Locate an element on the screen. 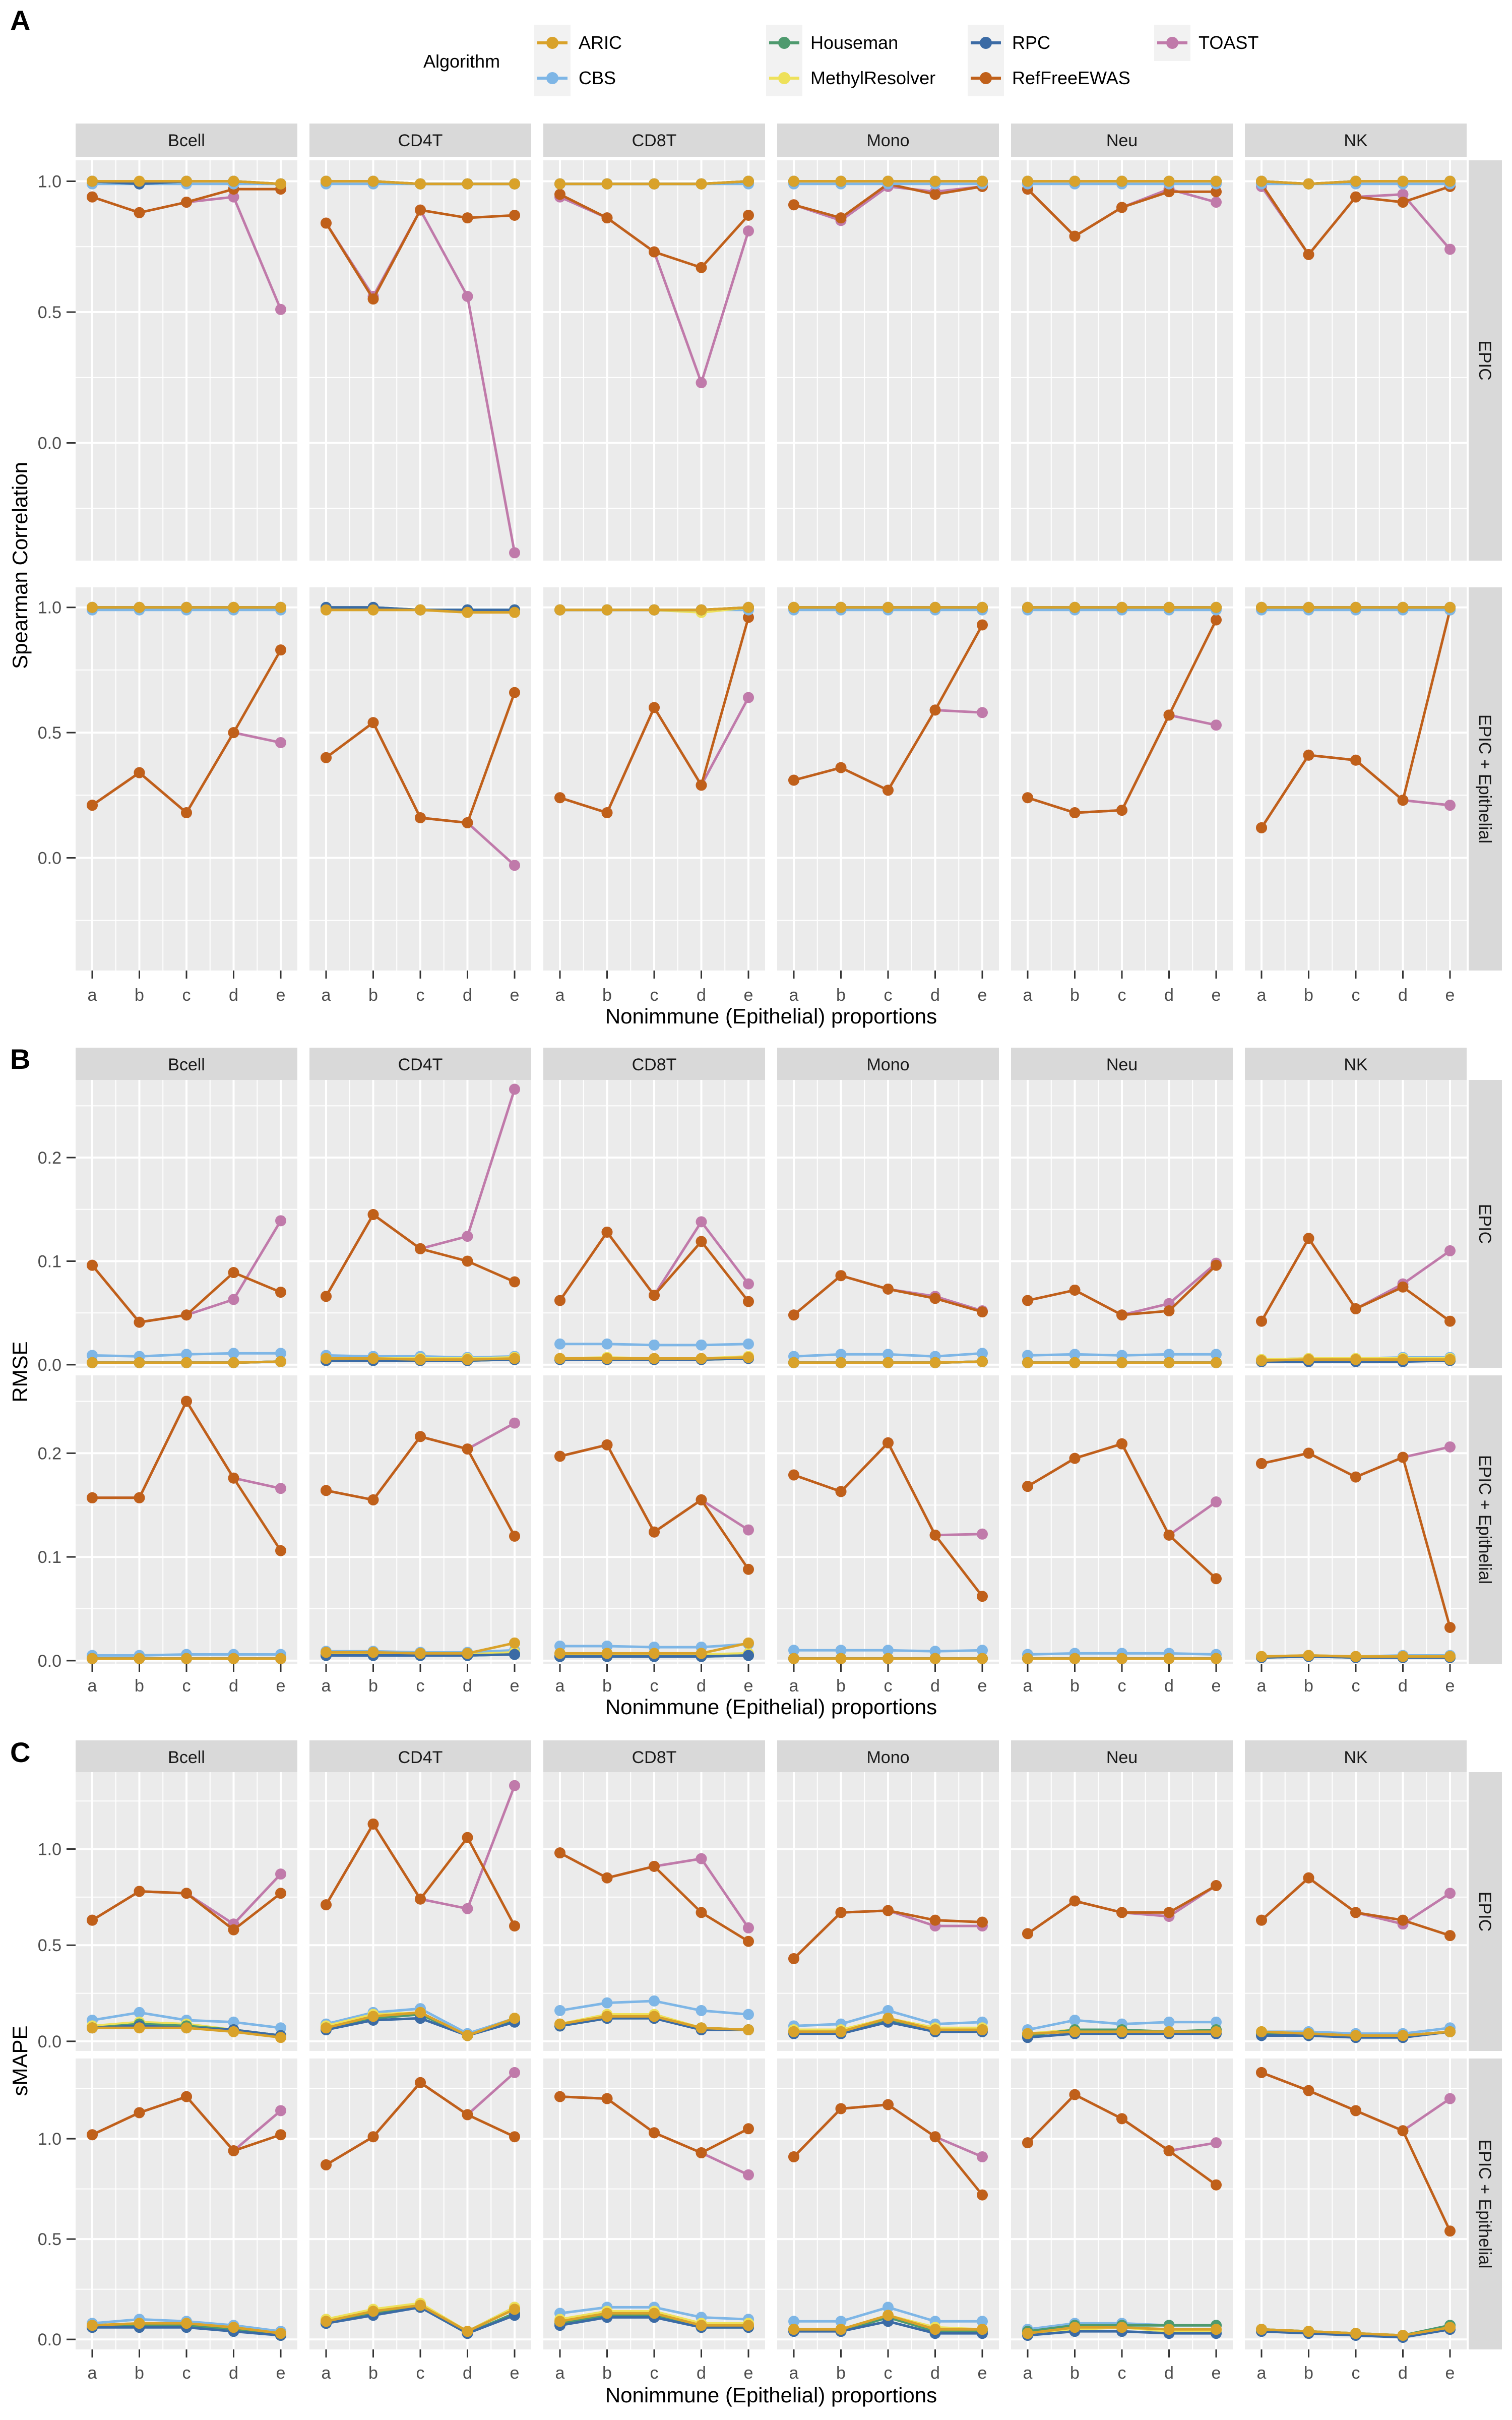 Image resolution: width=1512 pixels, height=2420 pixels. x-tick-label: a is located at coordinates (560, 995).